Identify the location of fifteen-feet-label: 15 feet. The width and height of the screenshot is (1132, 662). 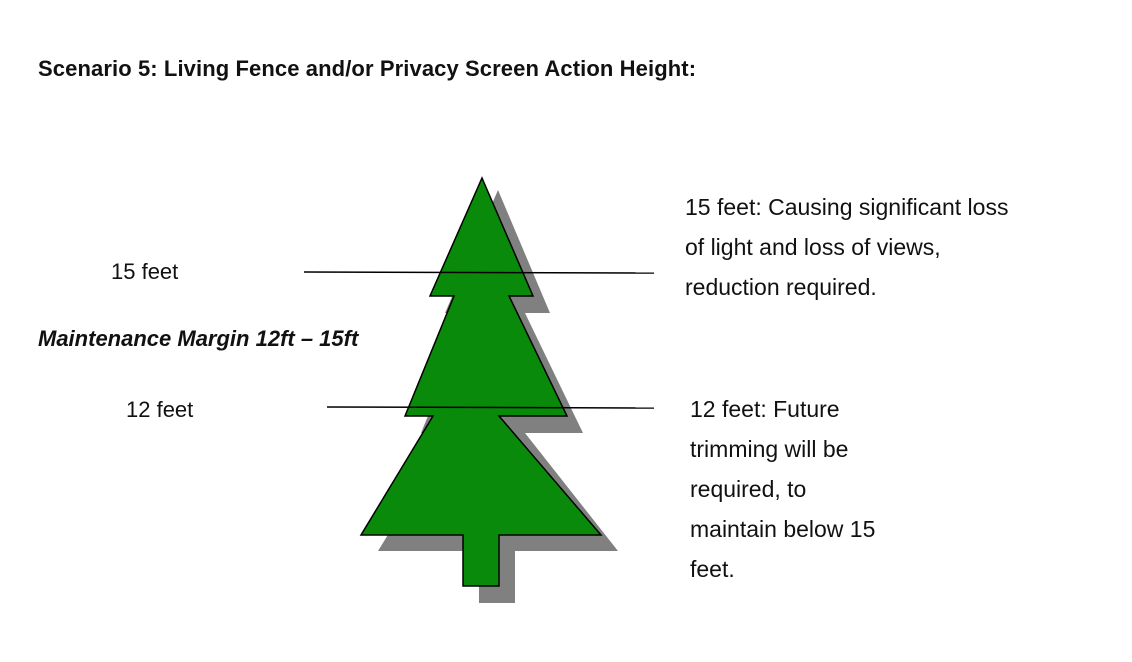
(145, 271).